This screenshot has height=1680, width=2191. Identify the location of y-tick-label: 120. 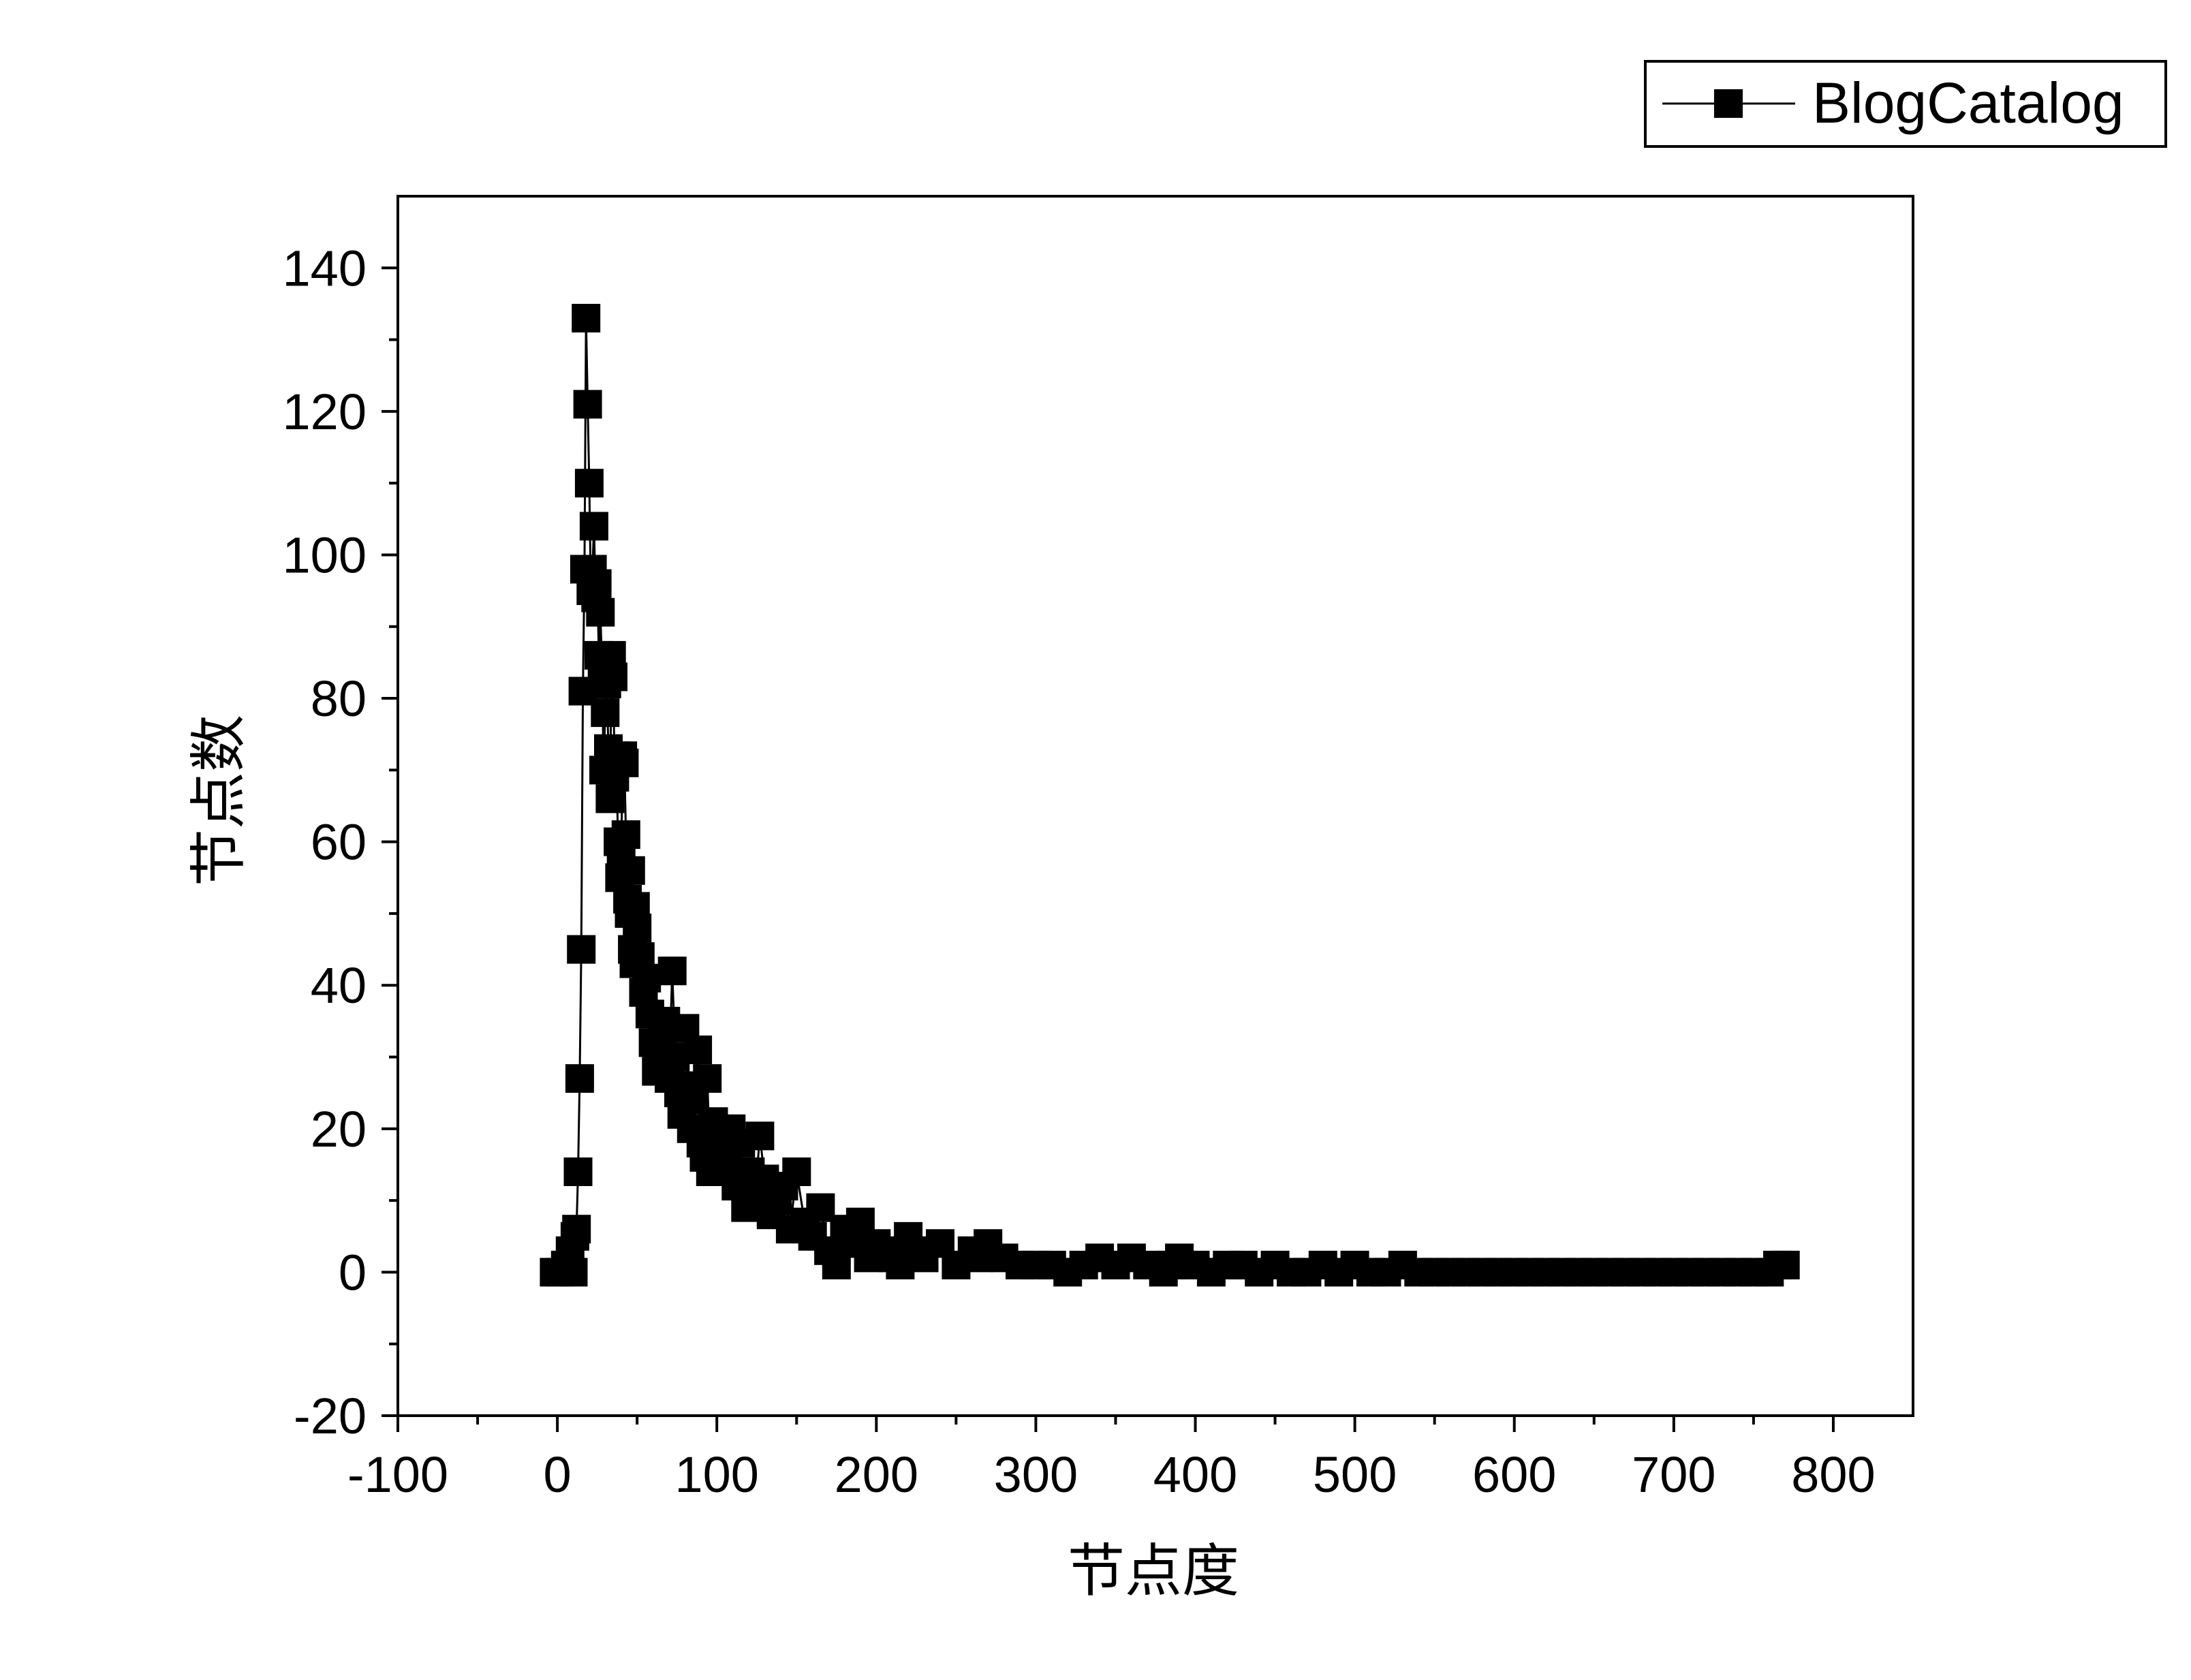
(325, 412).